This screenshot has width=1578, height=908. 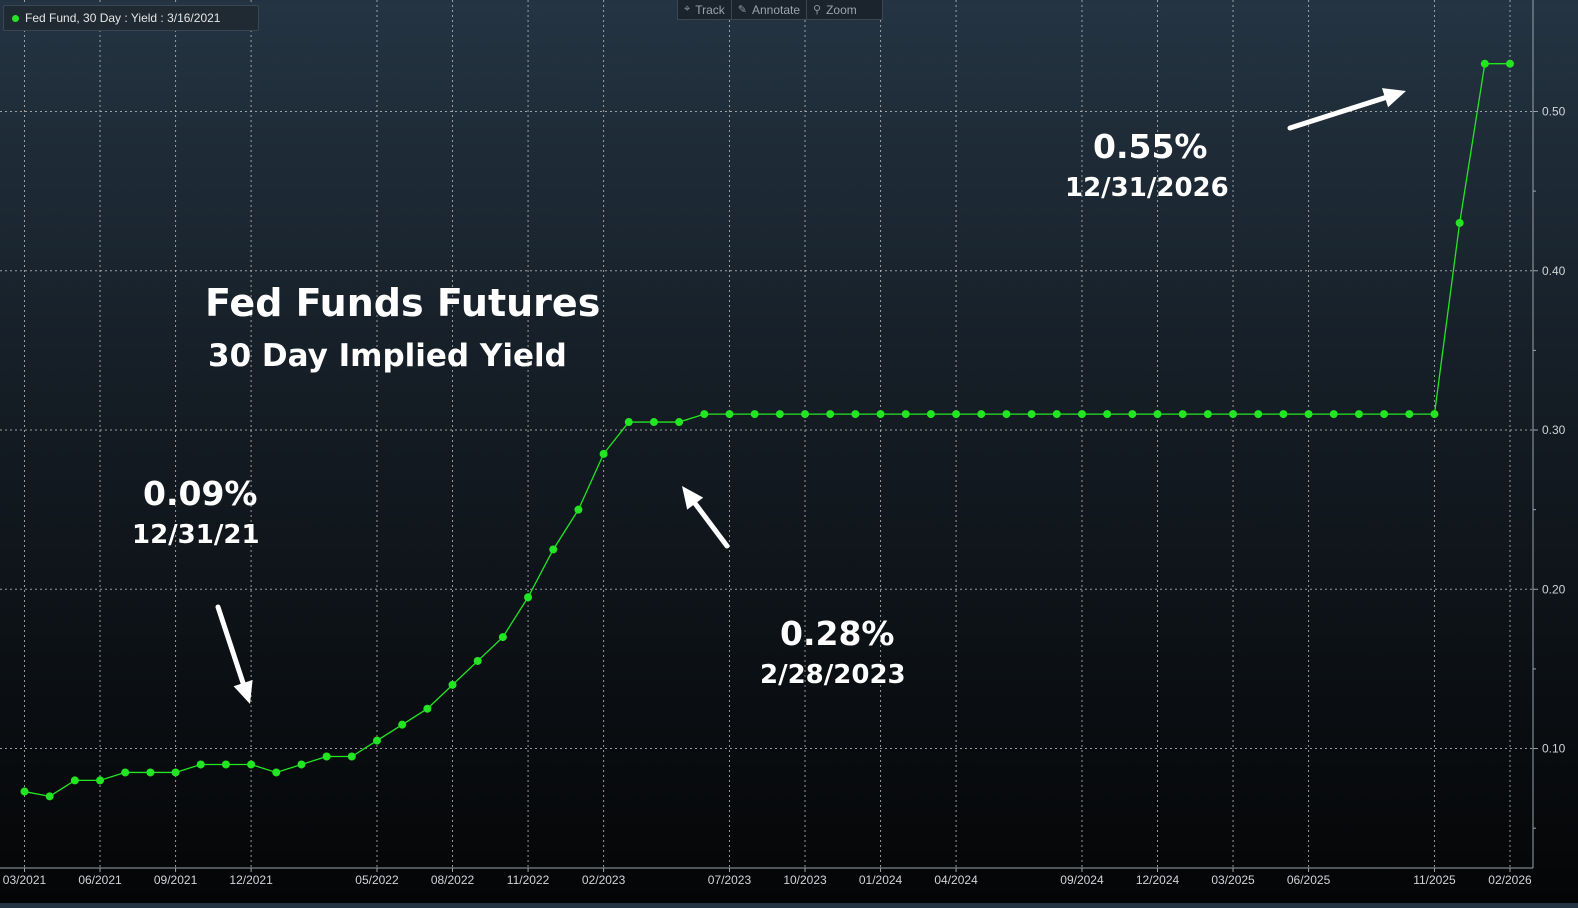 What do you see at coordinates (403, 303) in the screenshot?
I see `chart-title: Fed Funds Futures` at bounding box center [403, 303].